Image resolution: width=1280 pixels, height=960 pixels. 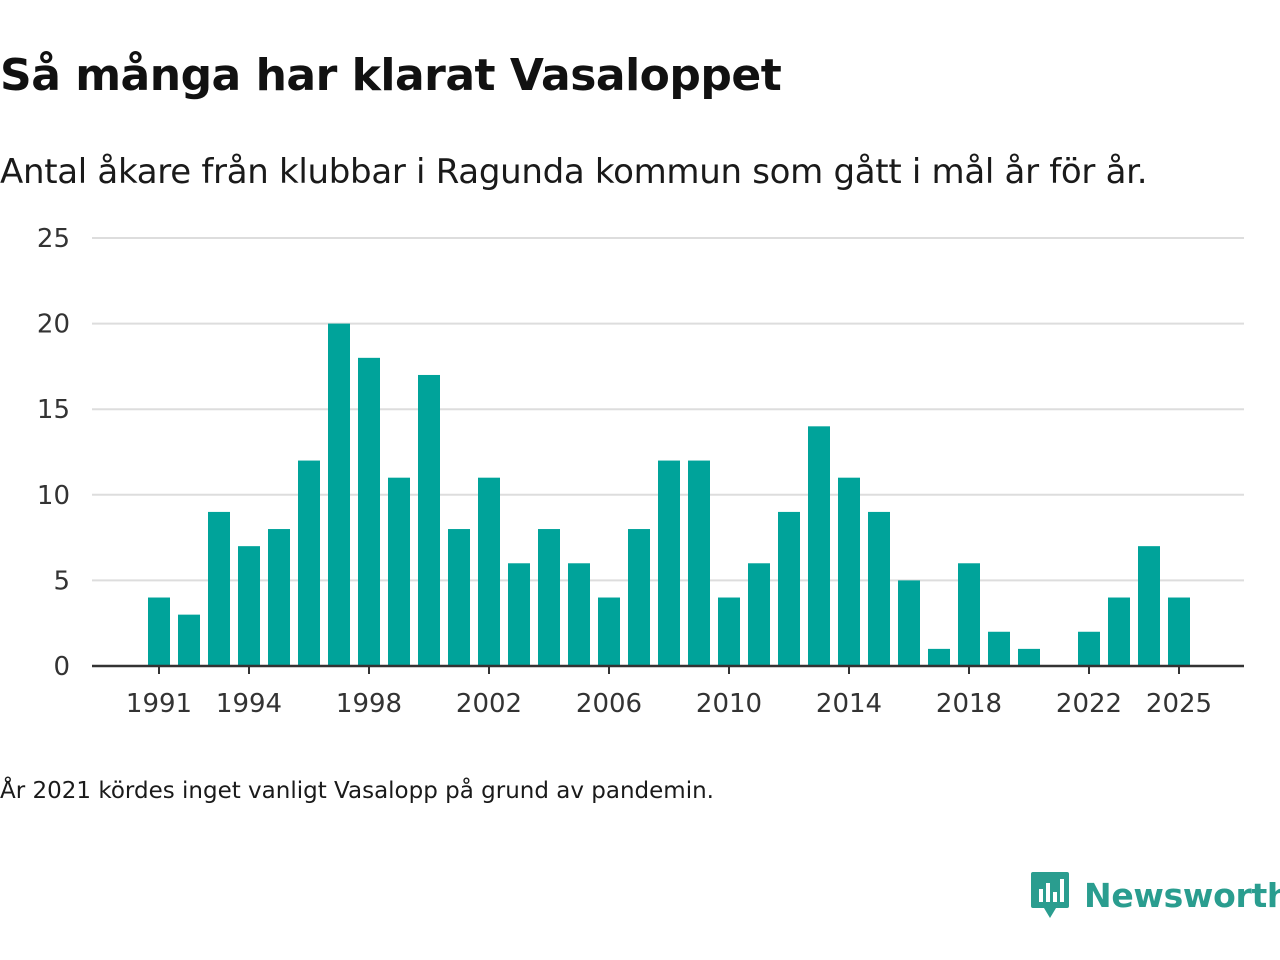 I want to click on x-tick-label: 1991, so click(x=159, y=704).